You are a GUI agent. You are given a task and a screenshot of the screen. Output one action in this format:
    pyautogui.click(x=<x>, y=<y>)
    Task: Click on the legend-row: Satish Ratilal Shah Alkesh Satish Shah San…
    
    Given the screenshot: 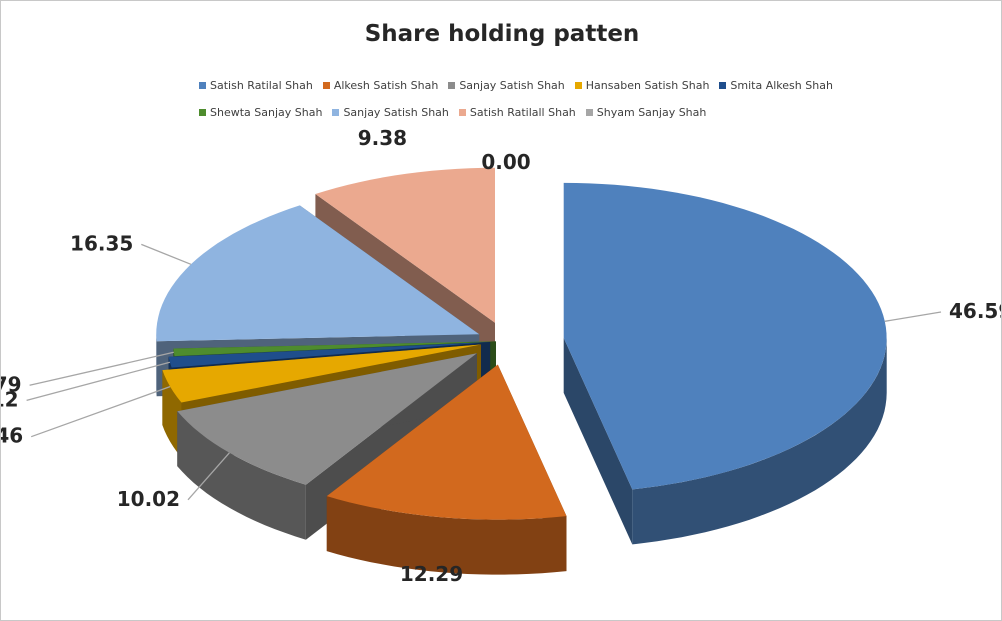 What is the action you would take?
    pyautogui.click(x=519, y=85)
    